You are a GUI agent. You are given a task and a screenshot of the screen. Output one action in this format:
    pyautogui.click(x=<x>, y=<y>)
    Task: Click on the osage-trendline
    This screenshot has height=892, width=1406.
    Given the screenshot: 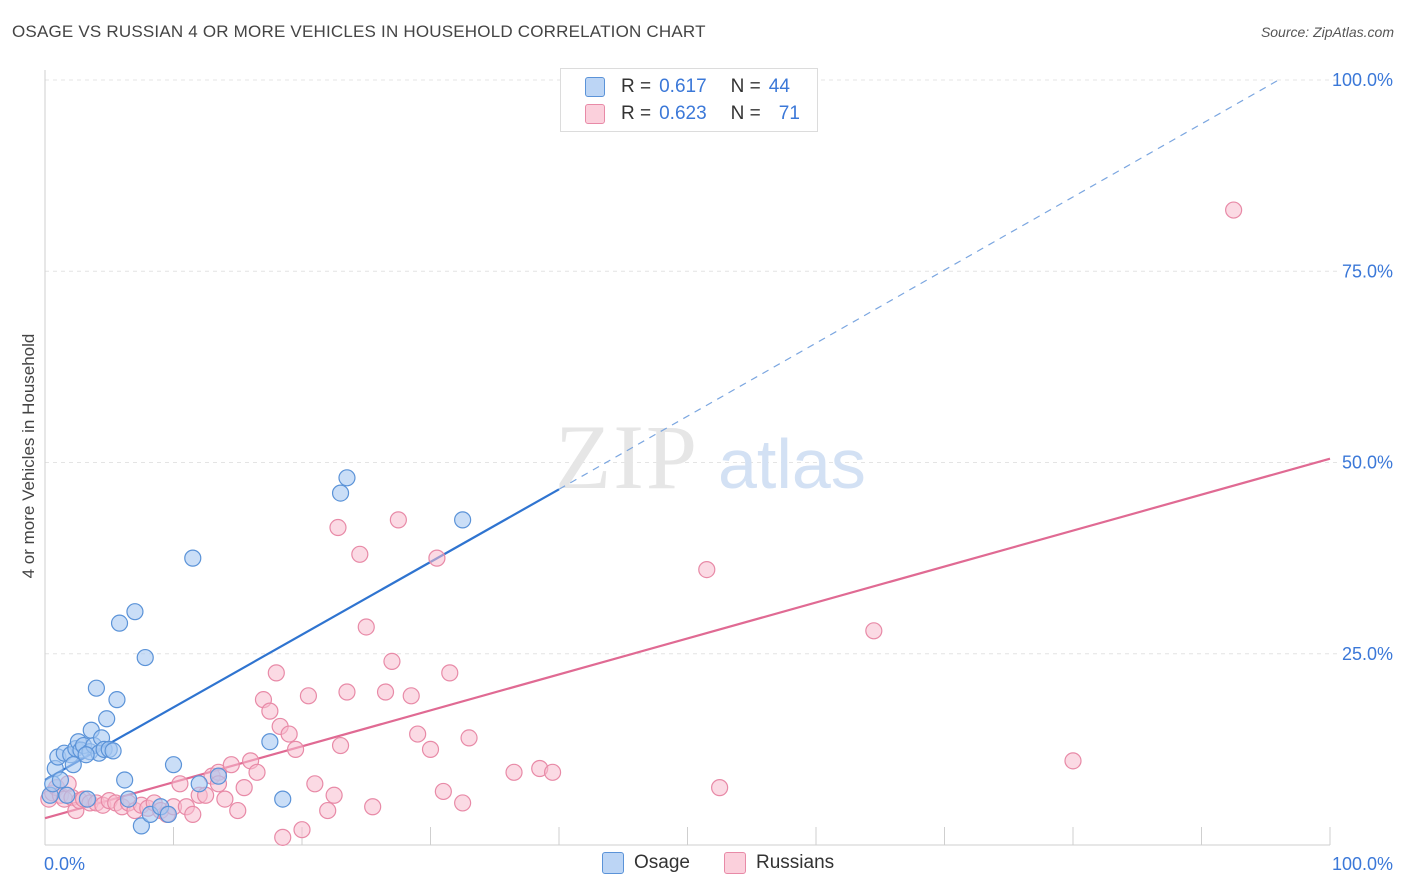 What is the action you would take?
    pyautogui.click(x=302, y=634)
    